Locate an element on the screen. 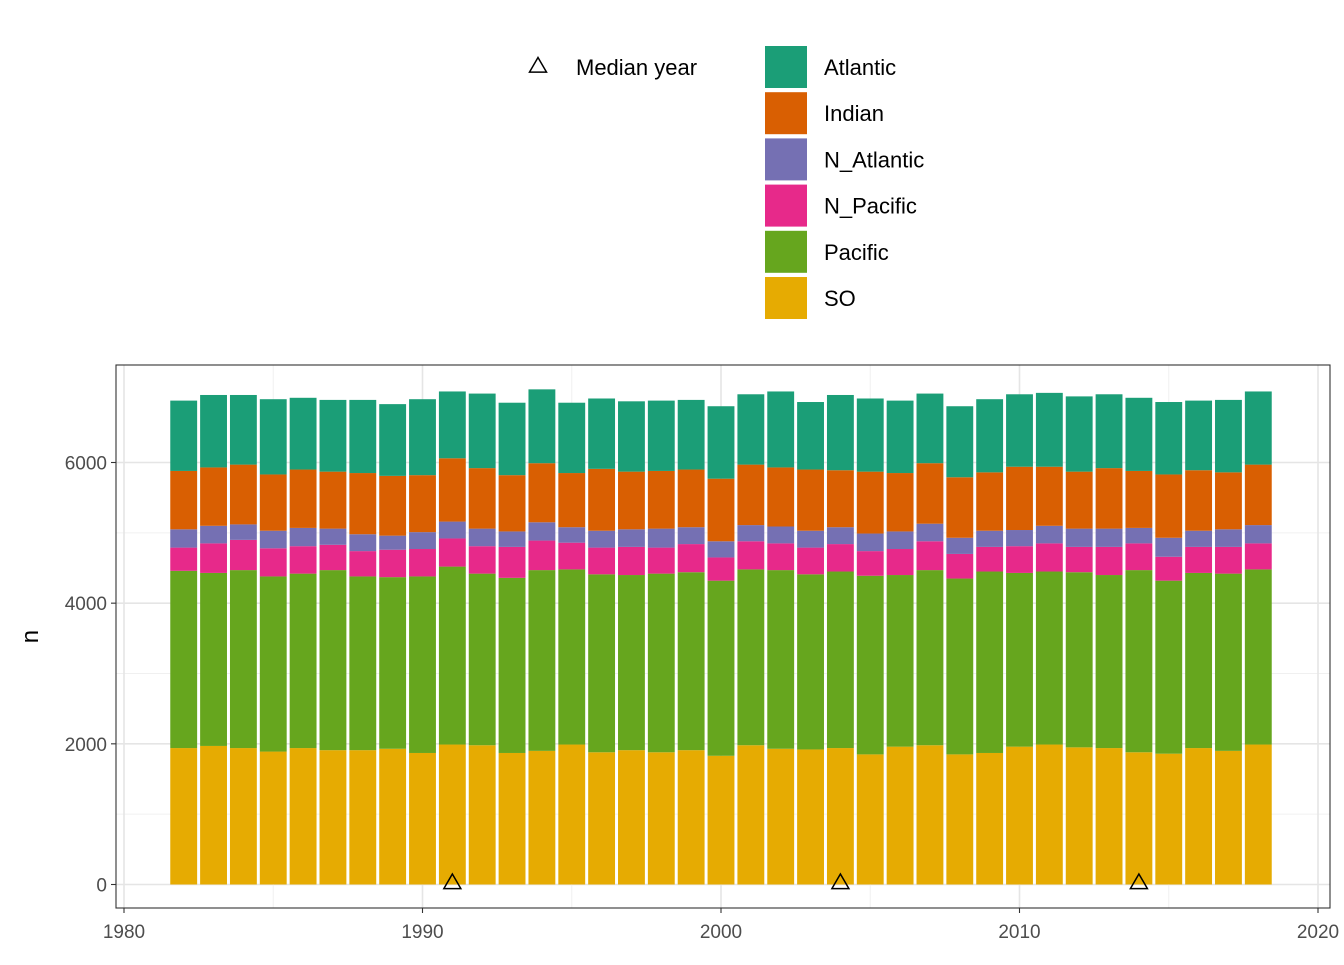  legend-label-atlantic: Atlantic is located at coordinates (860, 67).